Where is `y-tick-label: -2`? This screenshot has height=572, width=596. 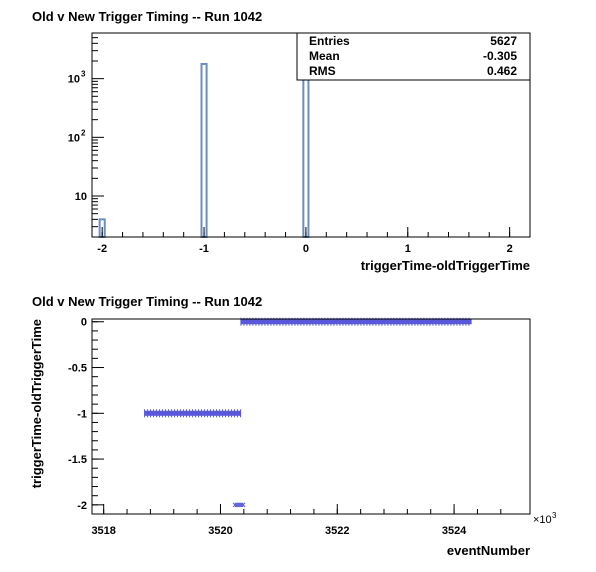
y-tick-label: -2 is located at coordinates (82, 506).